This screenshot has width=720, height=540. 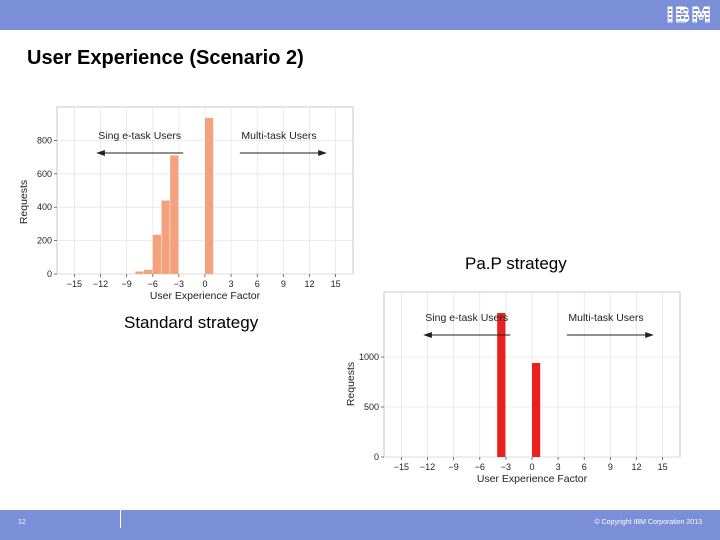 What do you see at coordinates (44, 174) in the screenshot?
I see `y-tick-label: 600` at bounding box center [44, 174].